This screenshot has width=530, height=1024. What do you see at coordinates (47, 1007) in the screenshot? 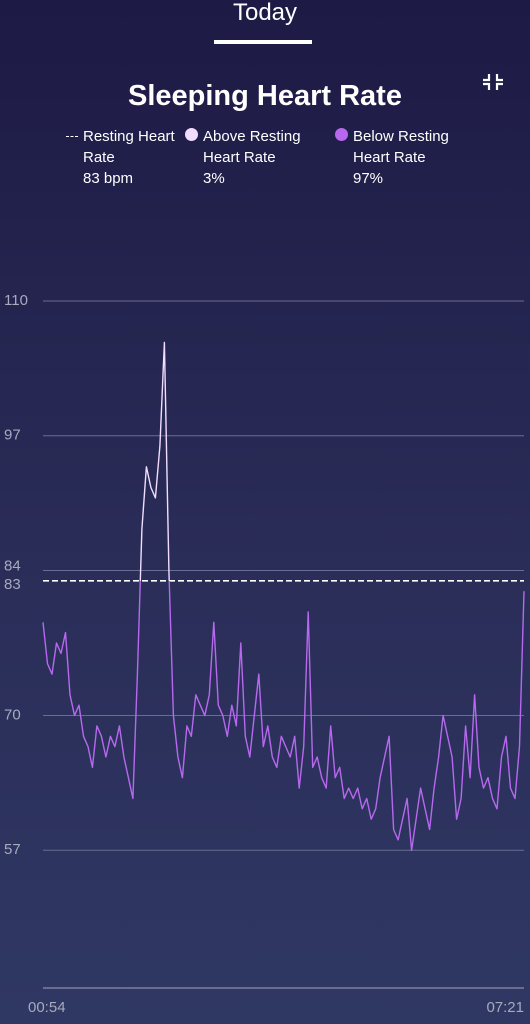
I see `x-tick-label: 00:54` at bounding box center [47, 1007].